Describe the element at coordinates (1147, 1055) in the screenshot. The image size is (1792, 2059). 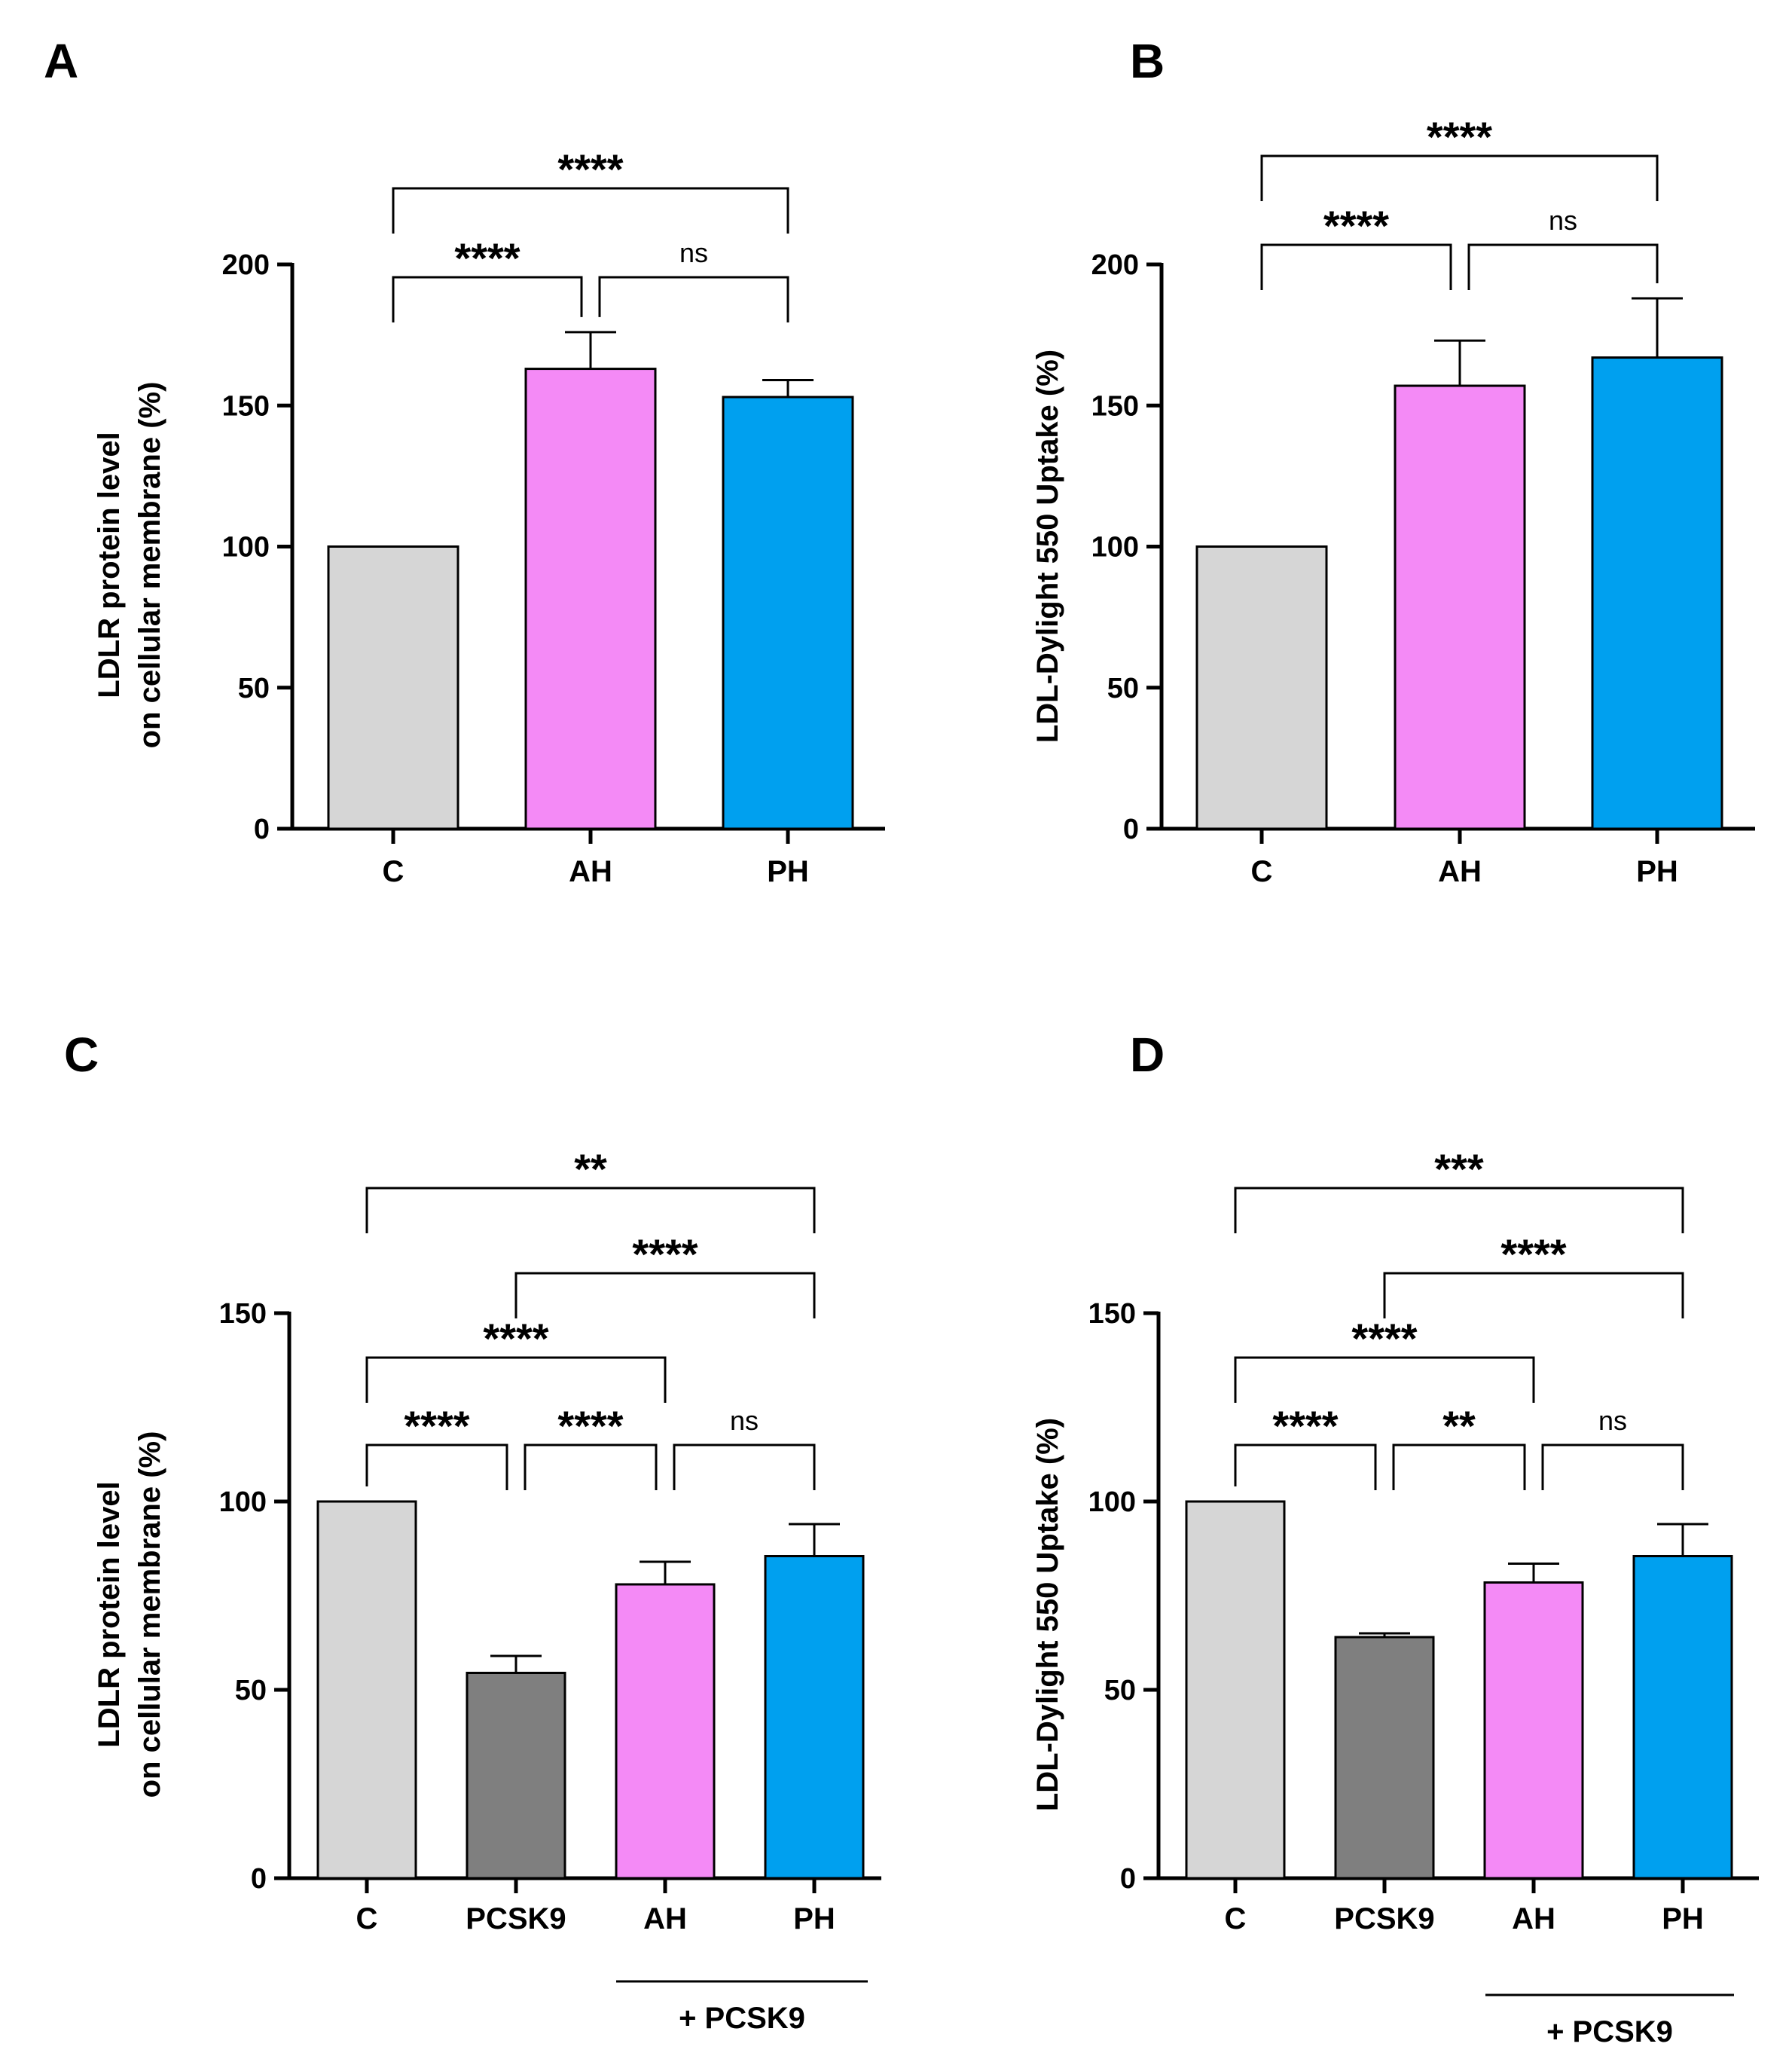
I see `panel-letter: D` at that location.